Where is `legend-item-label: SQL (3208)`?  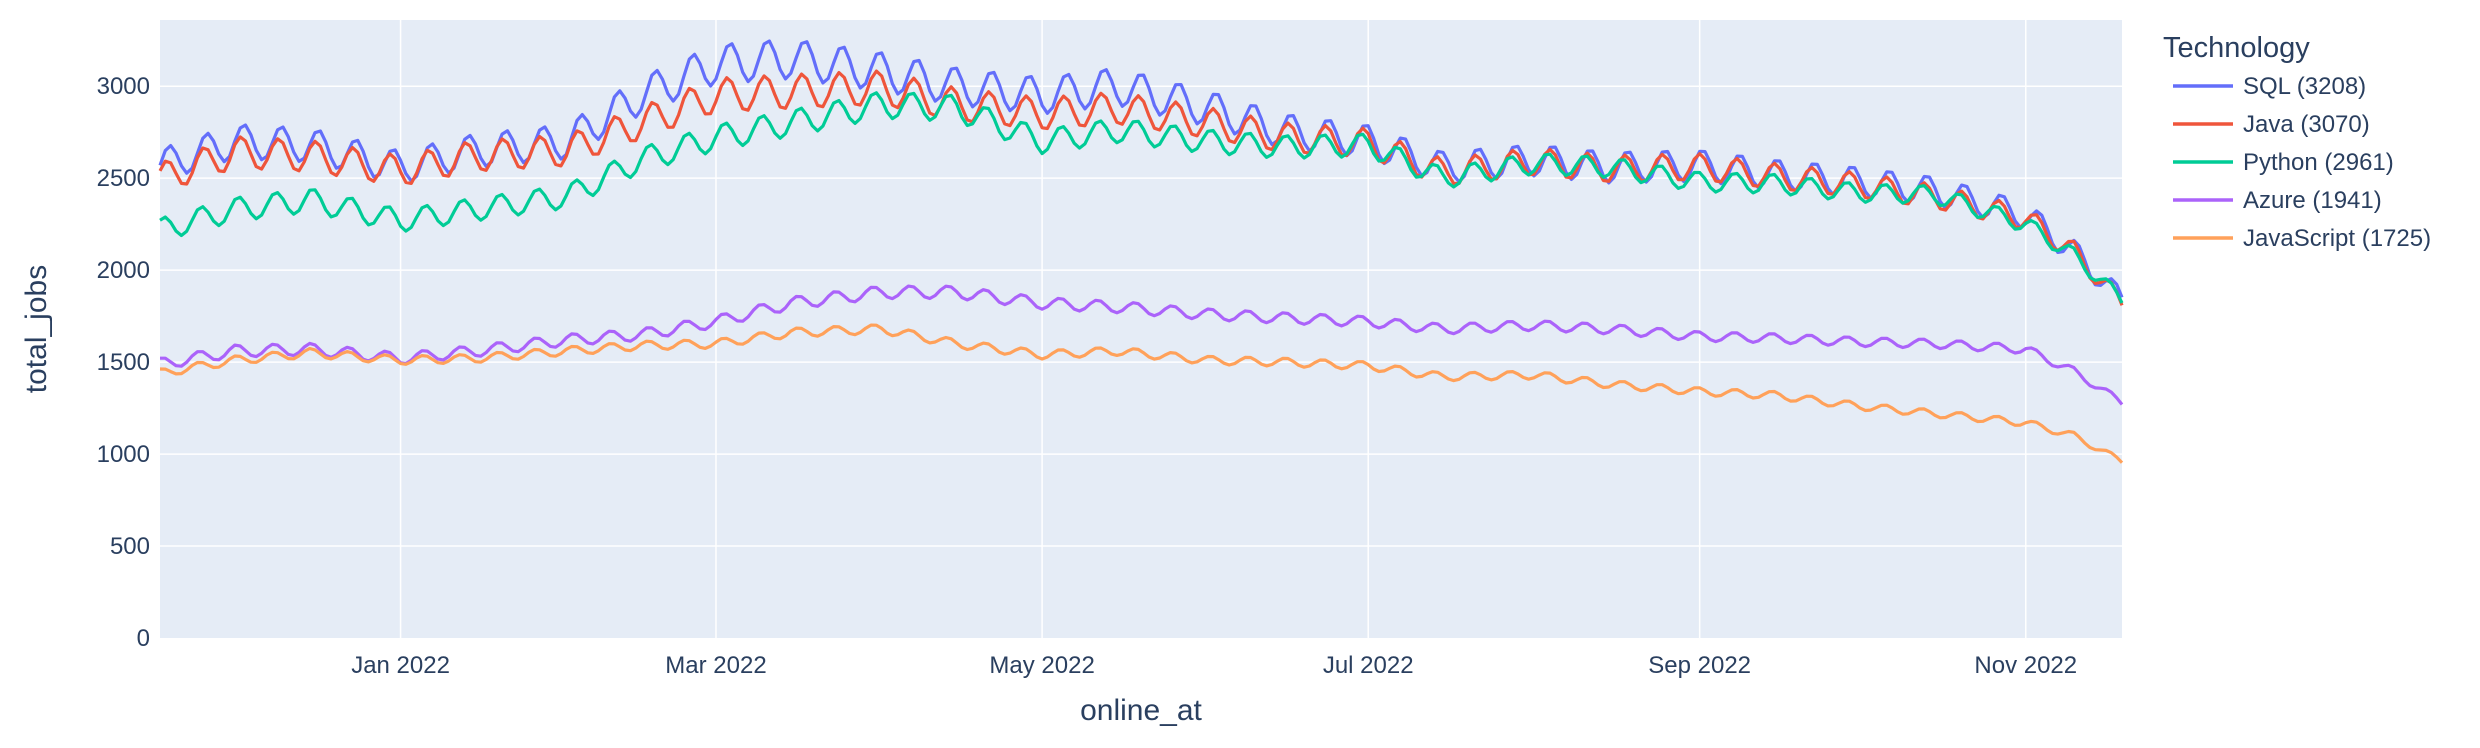 legend-item-label: SQL (3208) is located at coordinates (2304, 86).